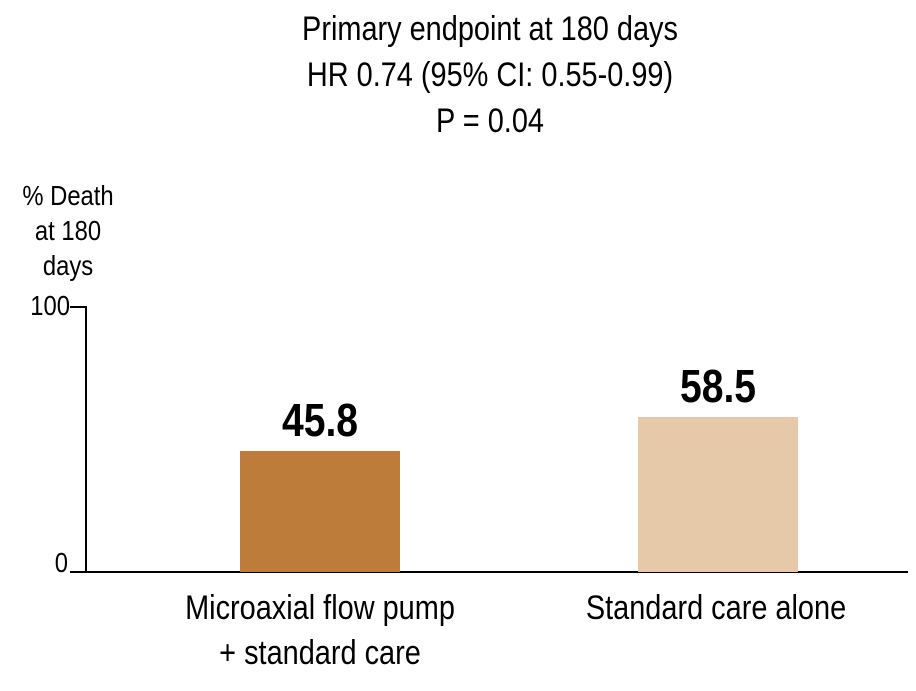 The width and height of the screenshot is (916, 691). What do you see at coordinates (490, 29) in the screenshot?
I see `chart-title-line-1: Primary endpoint at 180 days` at bounding box center [490, 29].